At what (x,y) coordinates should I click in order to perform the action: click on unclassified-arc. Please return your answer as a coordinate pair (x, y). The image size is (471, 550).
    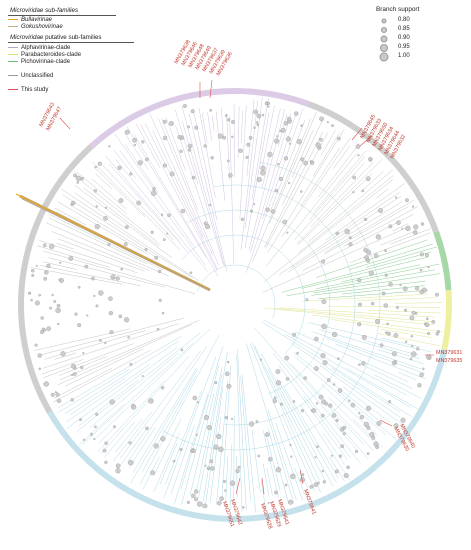
    Looking at the image, I should click on (56, 278).